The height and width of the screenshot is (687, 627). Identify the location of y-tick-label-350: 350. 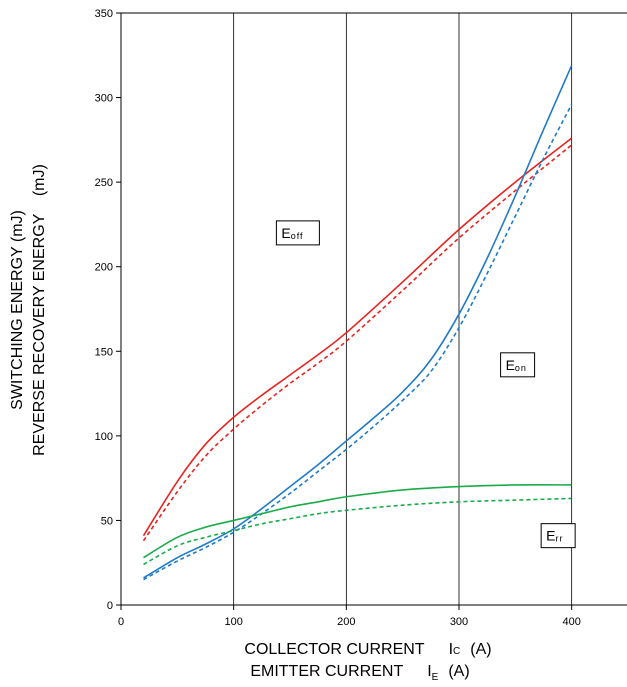
(104, 14).